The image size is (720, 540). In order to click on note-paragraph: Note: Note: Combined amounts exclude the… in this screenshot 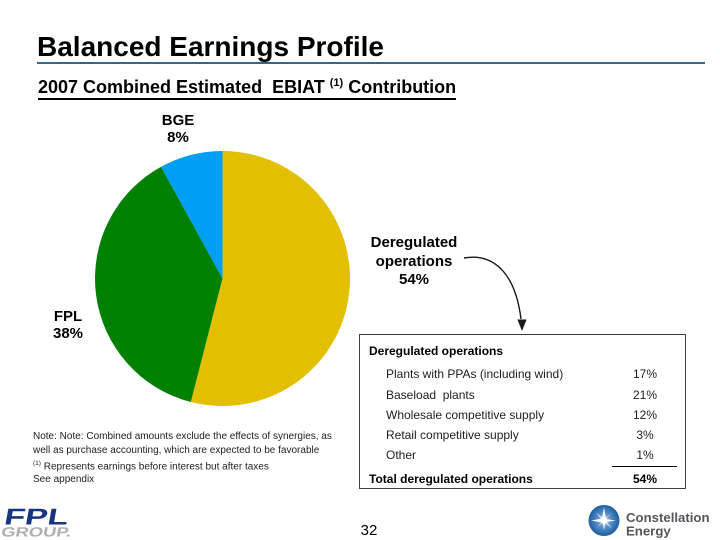, I will do `click(182, 443)`.